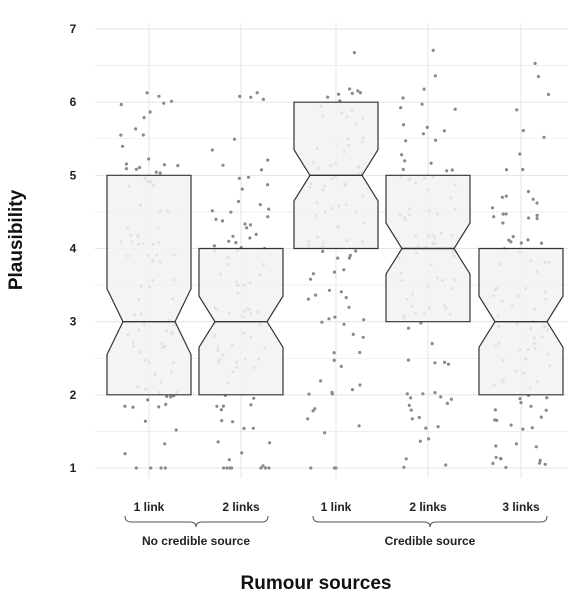 This screenshot has width=573, height=591. Describe the element at coordinates (430, 541) in the screenshot. I see `group-label: Credible source` at that location.